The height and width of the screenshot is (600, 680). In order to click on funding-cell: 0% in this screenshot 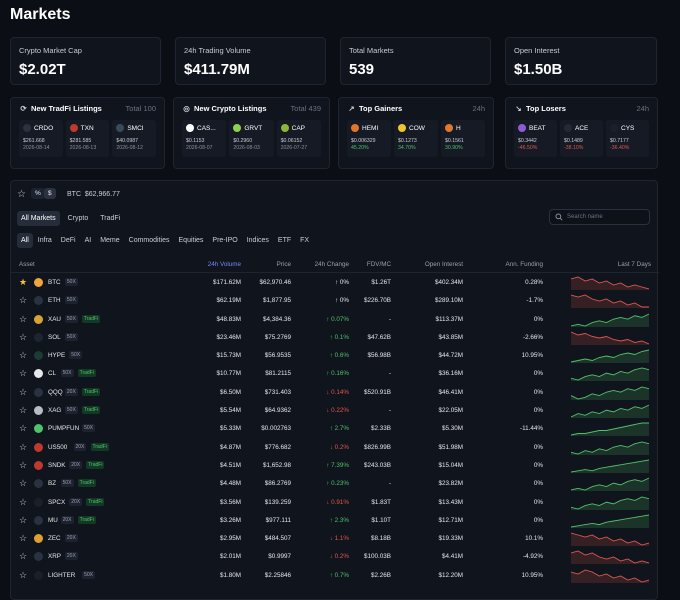, I will do `click(538, 484)`.